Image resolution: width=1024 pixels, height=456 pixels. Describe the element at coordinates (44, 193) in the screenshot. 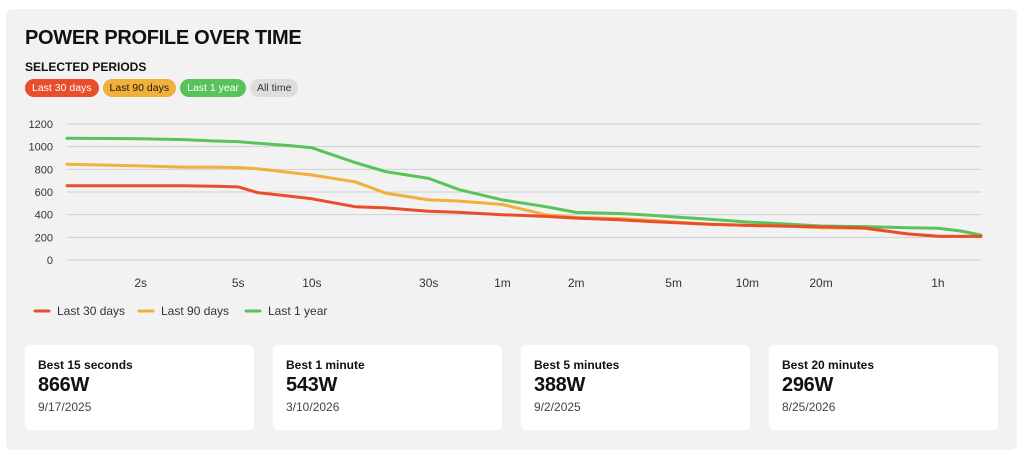

I see `y-tick-label: 600` at that location.